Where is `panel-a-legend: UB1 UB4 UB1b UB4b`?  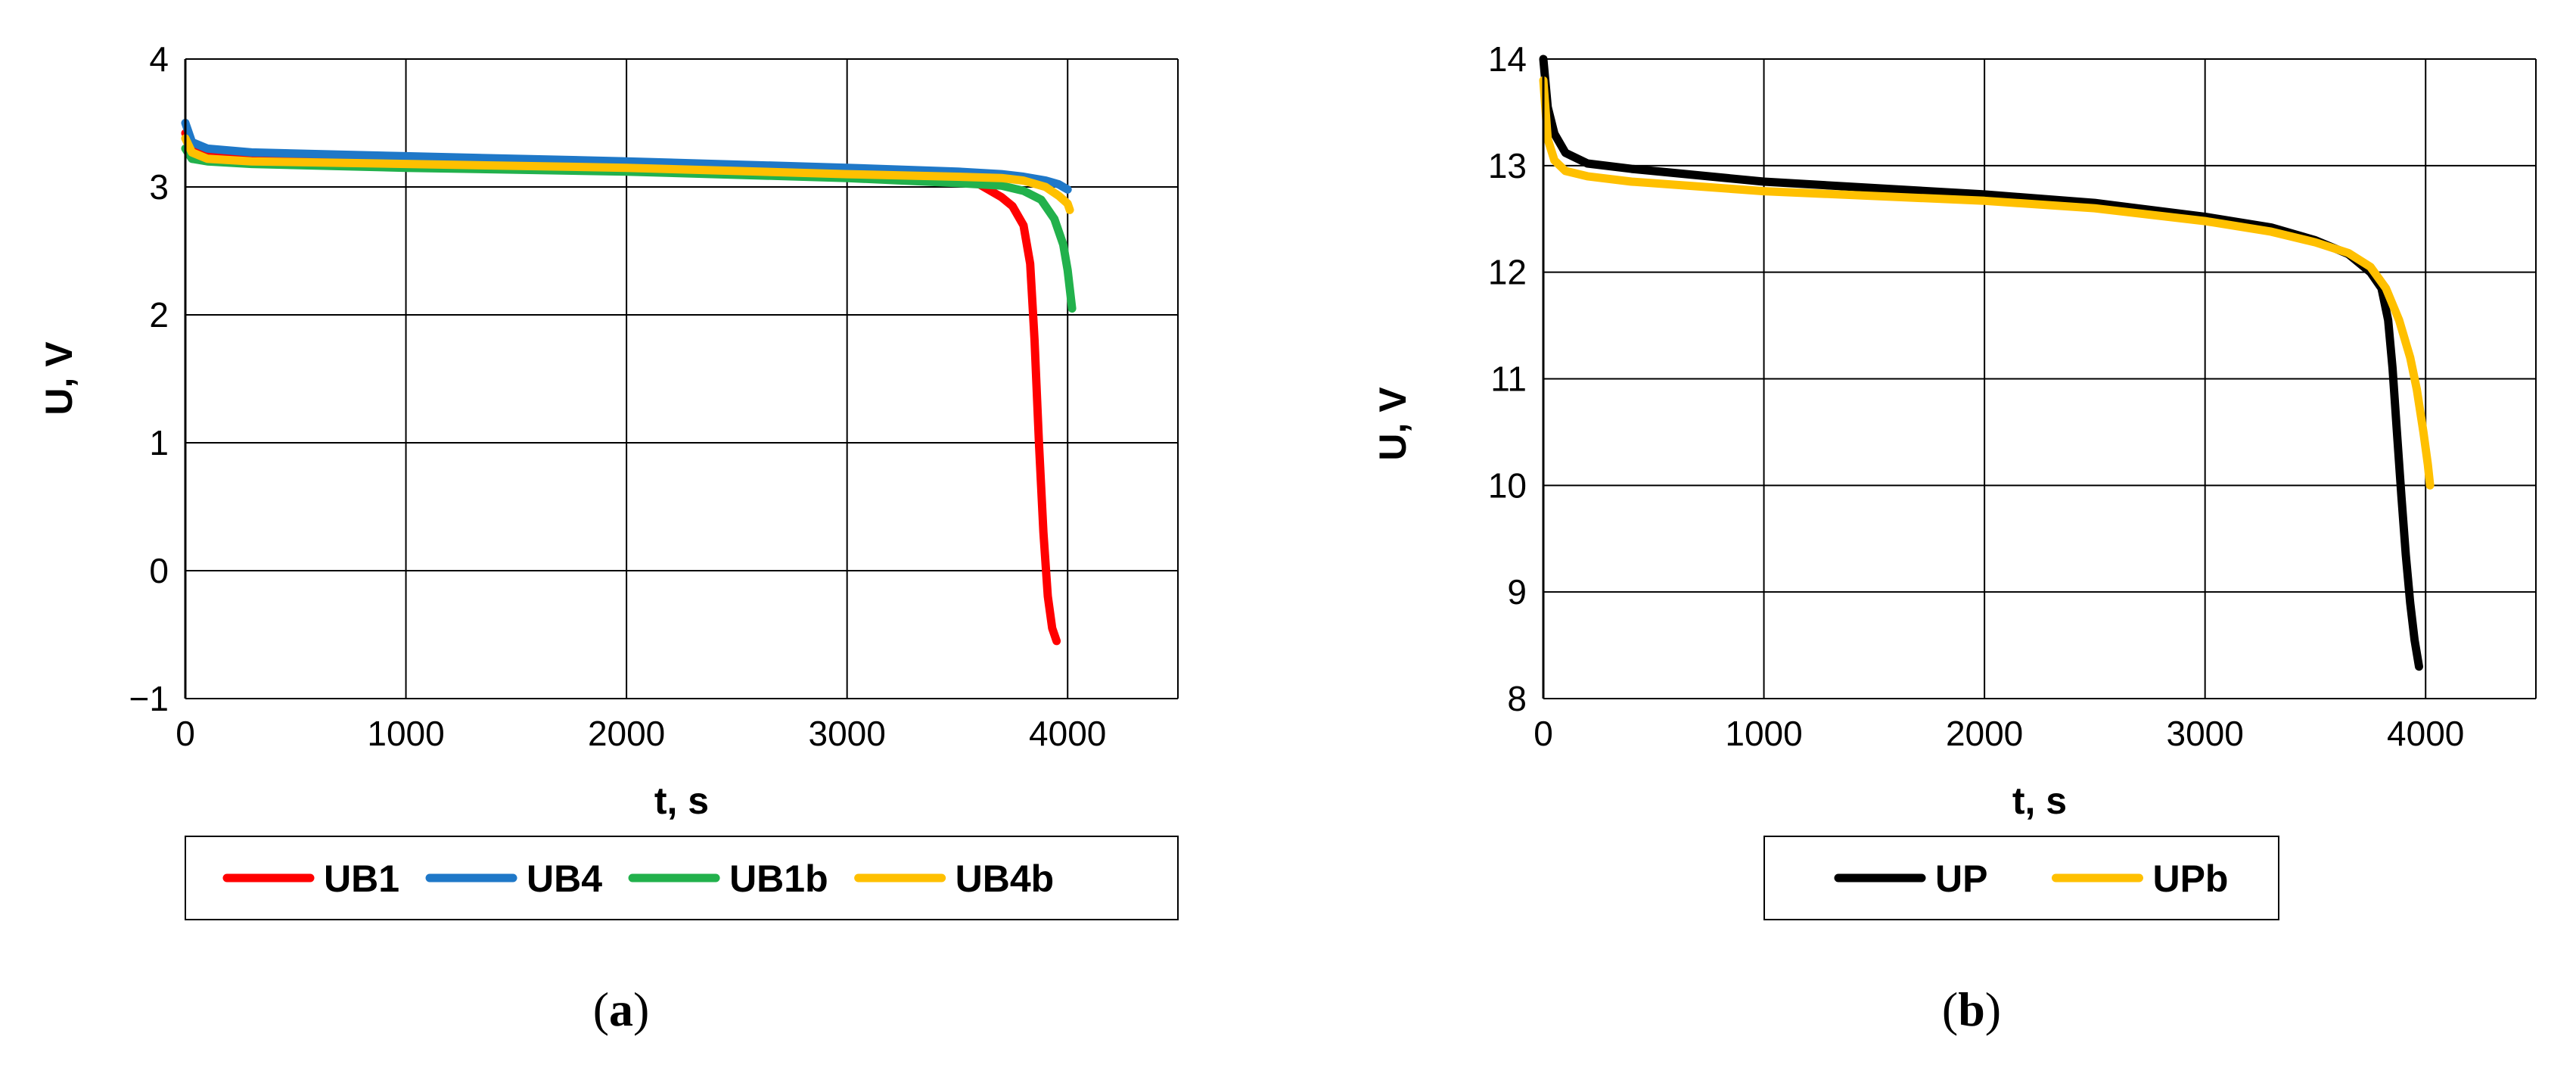 panel-a-legend: UB1 UB4 UB1b UB4b is located at coordinates (682, 878).